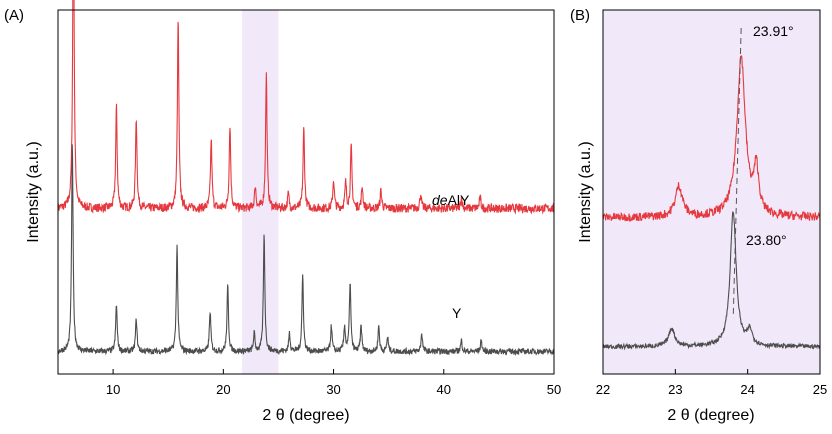 Image resolution: width=832 pixels, height=434 pixels. I want to click on x-tick-label: 40, so click(444, 389).